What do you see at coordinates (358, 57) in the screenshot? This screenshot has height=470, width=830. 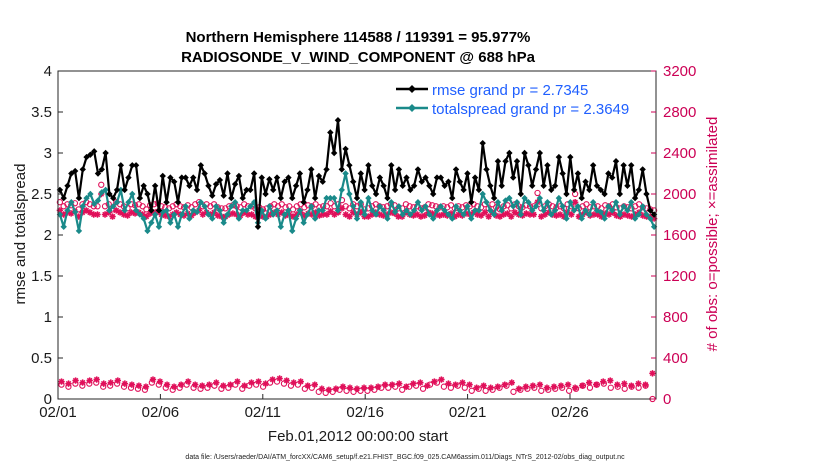 I see `chart-title-line2: RADIOSONDE_V_WIND_COMPONENT @ 688 hPa` at bounding box center [358, 57].